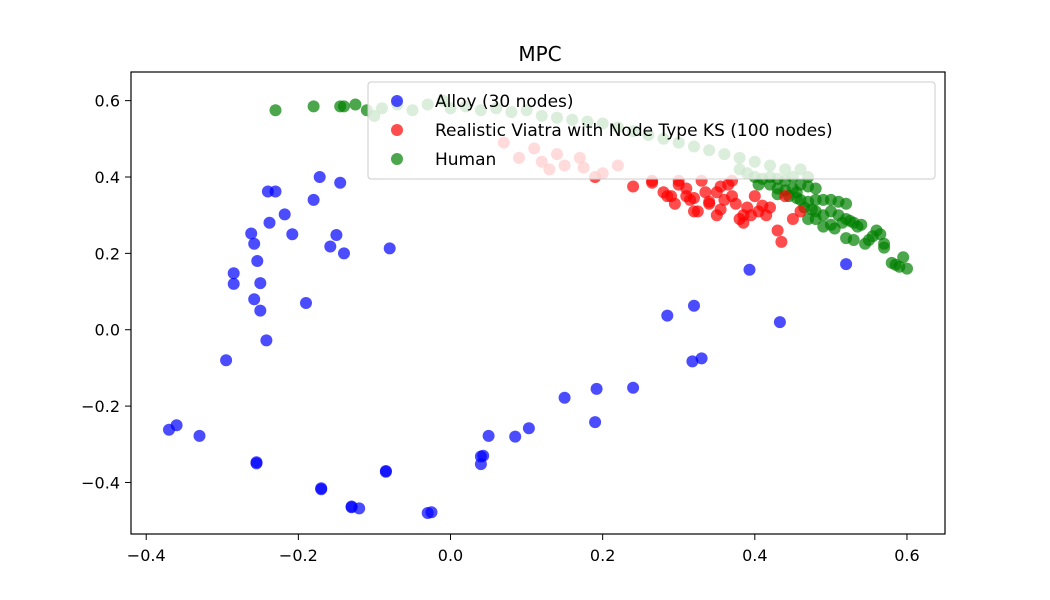 The height and width of the screenshot is (600, 1050). I want to click on x-tick-label: −0.2, so click(298, 555).